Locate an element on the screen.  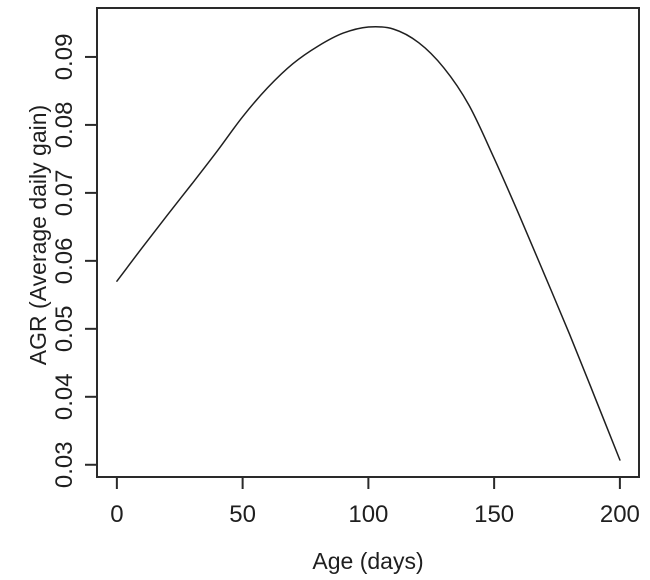
y-tick-label: 0.05 is located at coordinates (64, 328).